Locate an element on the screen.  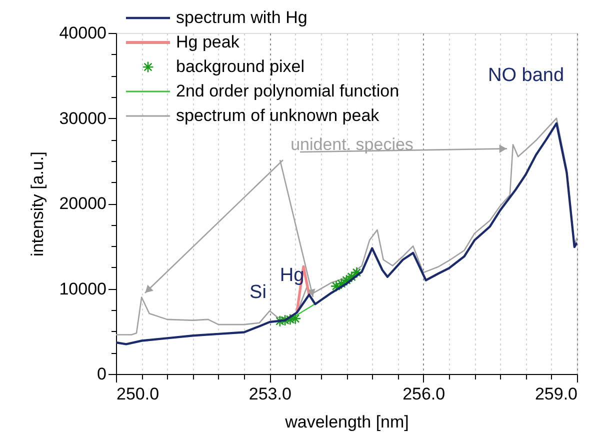
annotation: Si is located at coordinates (258, 292).